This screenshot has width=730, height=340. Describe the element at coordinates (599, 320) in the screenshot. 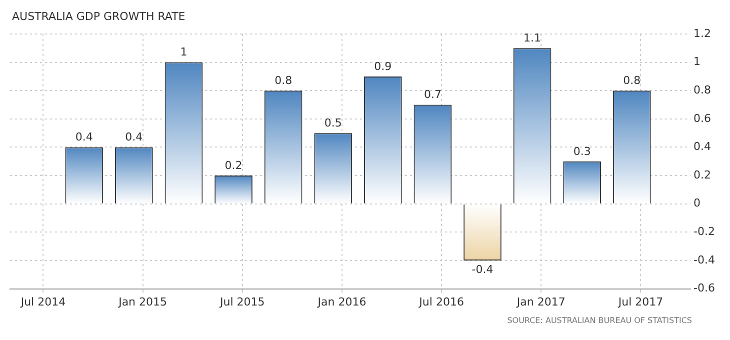

I see `source-note: SOURCE: AUSTRALIAN BUREAU OF STATISTICS` at that location.